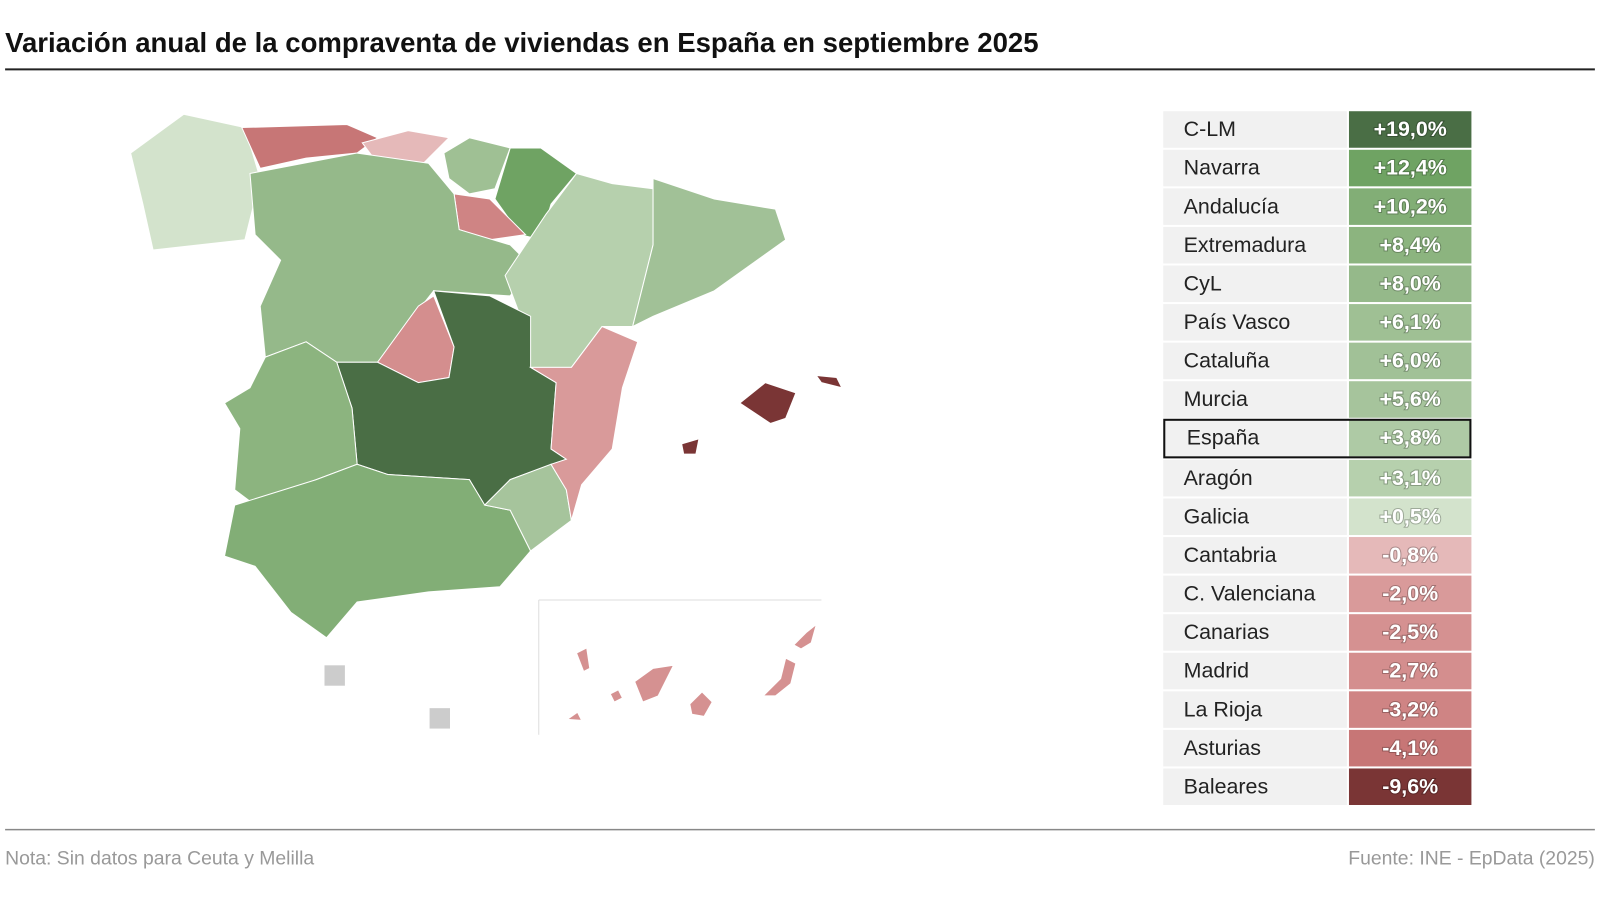 The width and height of the screenshot is (1600, 900). I want to click on value-label: -4,1%, so click(1410, 748).